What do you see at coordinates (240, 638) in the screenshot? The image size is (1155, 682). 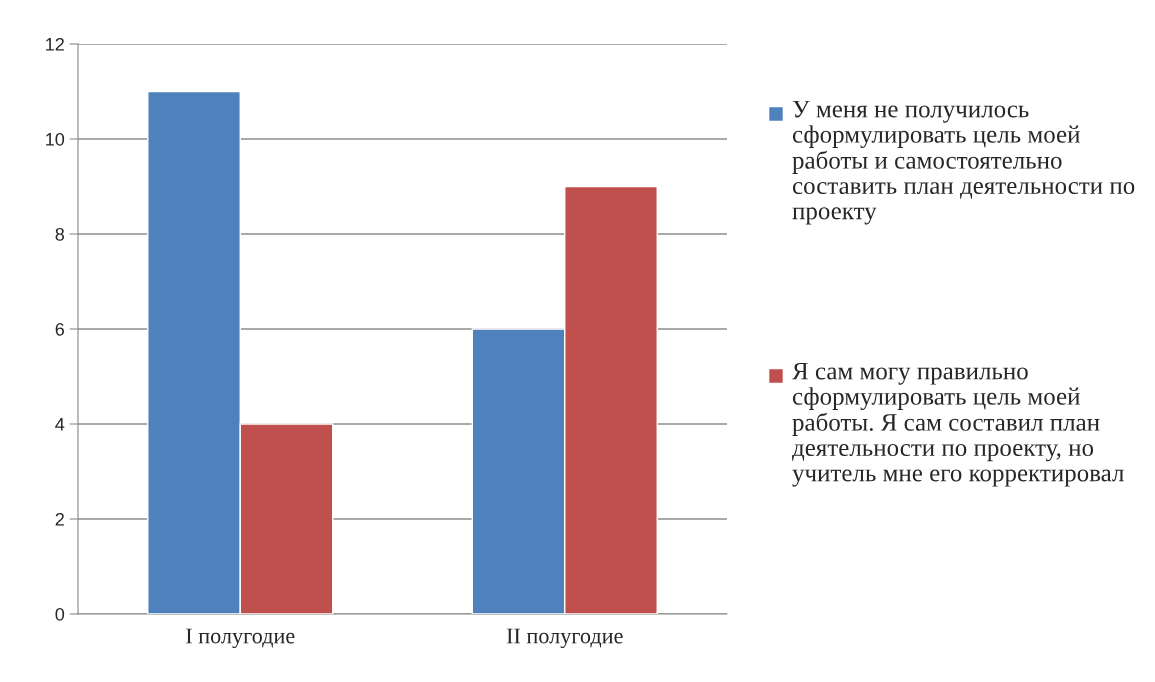 I see `x-tick-label: I полугодие` at bounding box center [240, 638].